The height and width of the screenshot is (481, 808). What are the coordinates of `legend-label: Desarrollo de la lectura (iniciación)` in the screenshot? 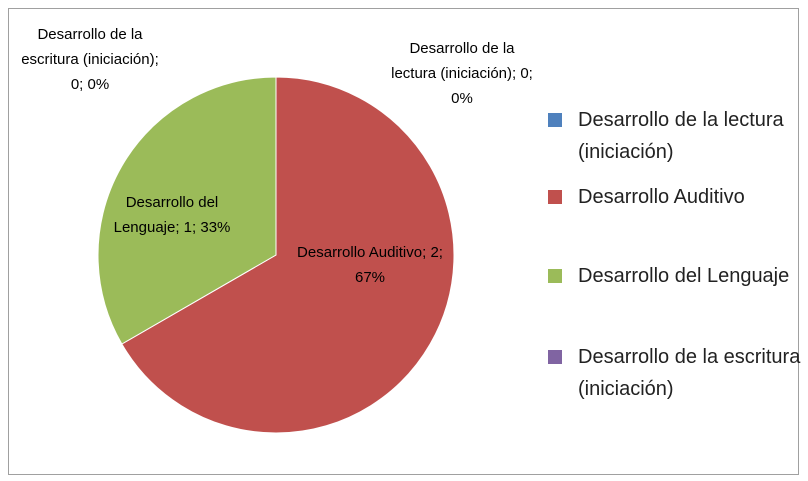 It's located at (681, 136).